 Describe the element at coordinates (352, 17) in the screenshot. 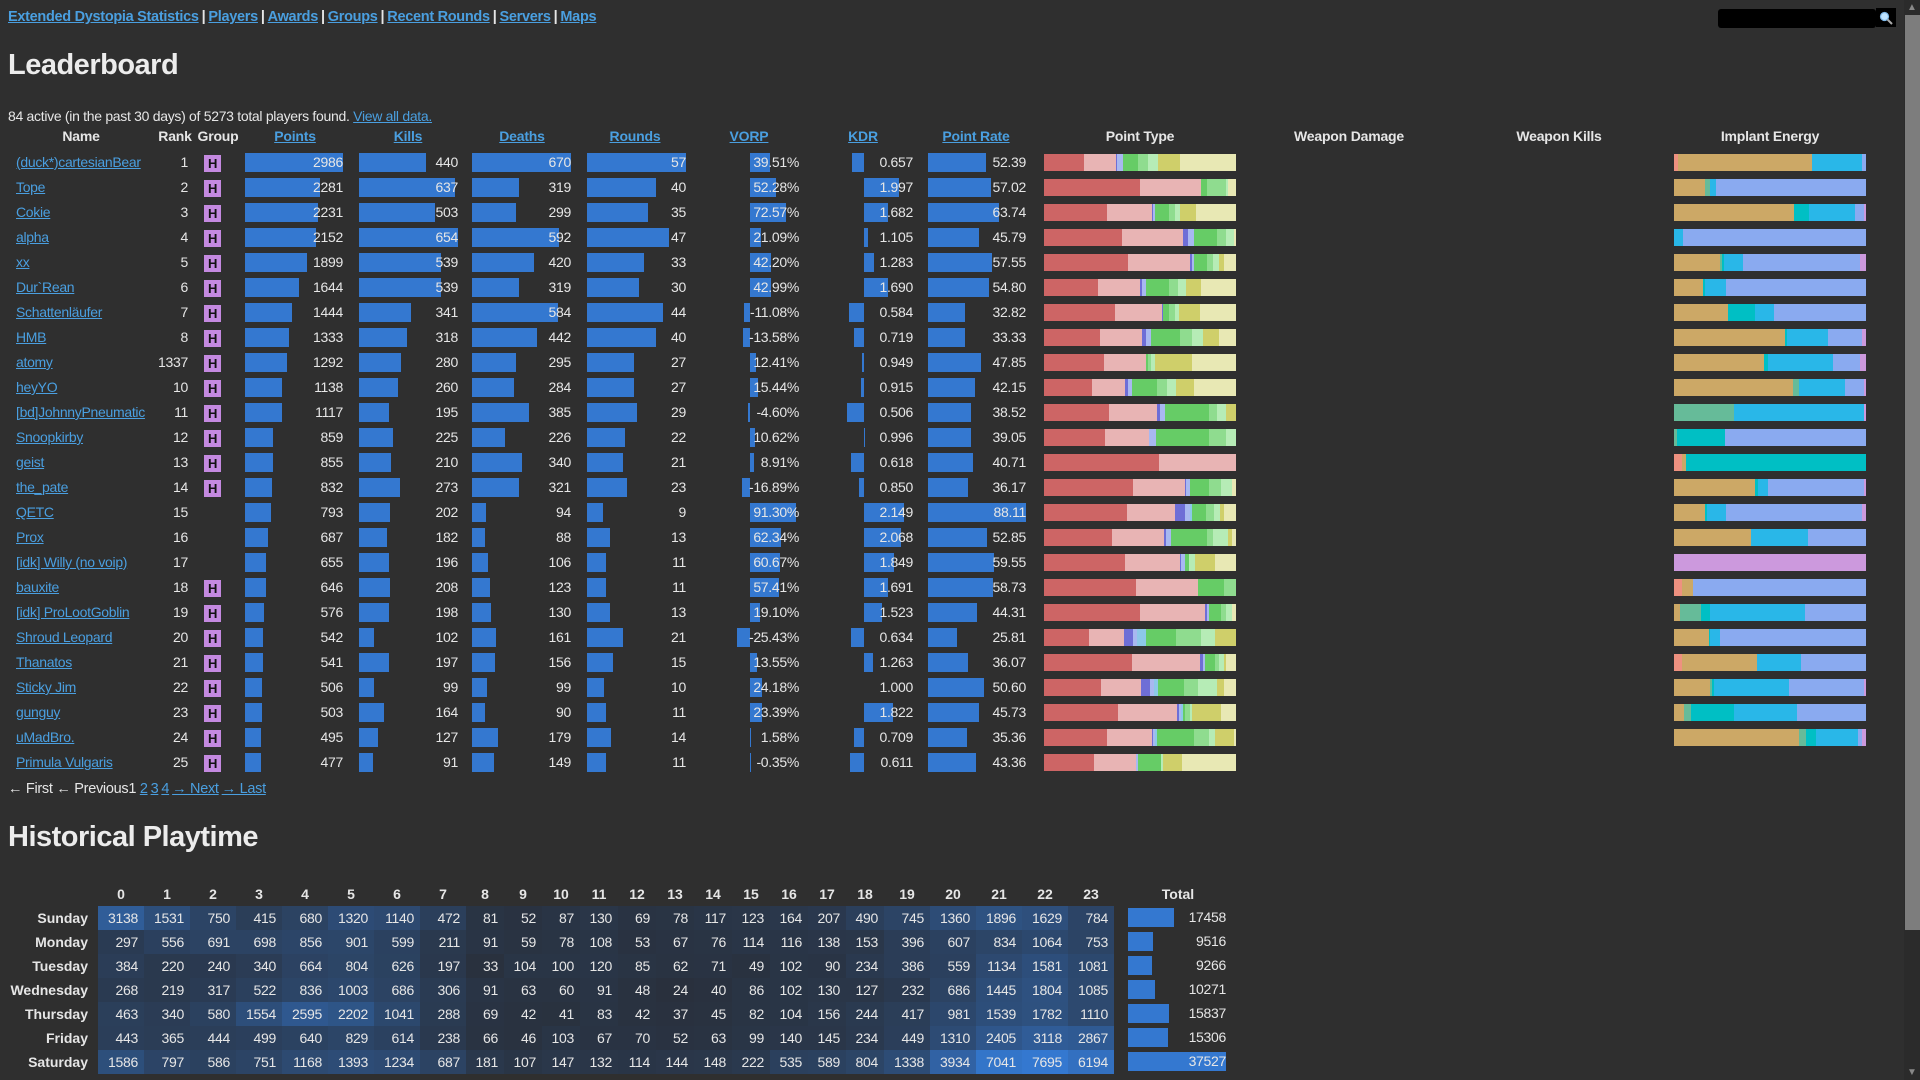

I see `nav-link-groups: Groups` at that location.